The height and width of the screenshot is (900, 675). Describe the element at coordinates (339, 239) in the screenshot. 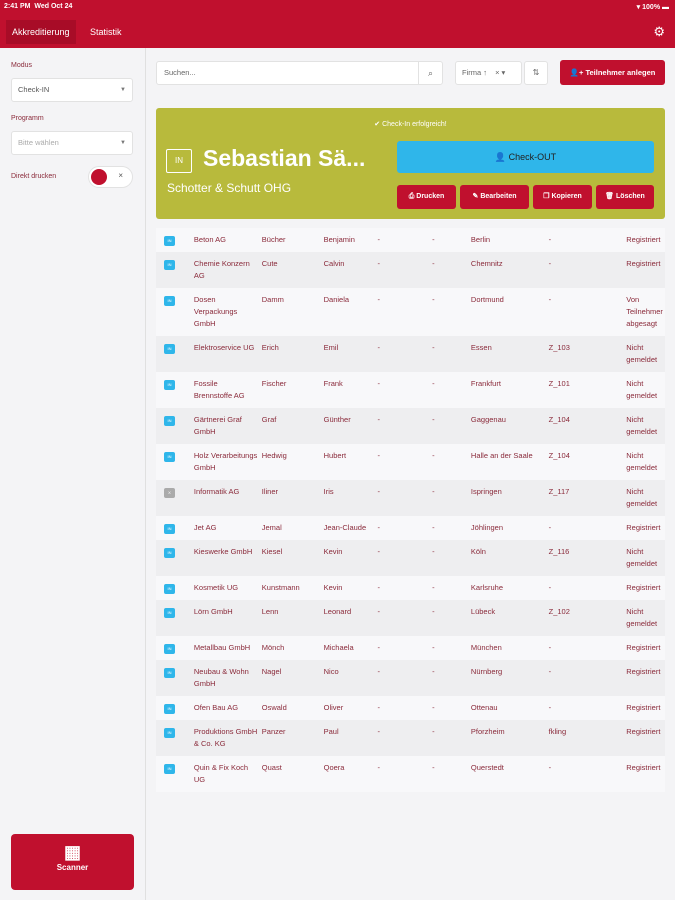

I see `first-name: Benjamin` at that location.